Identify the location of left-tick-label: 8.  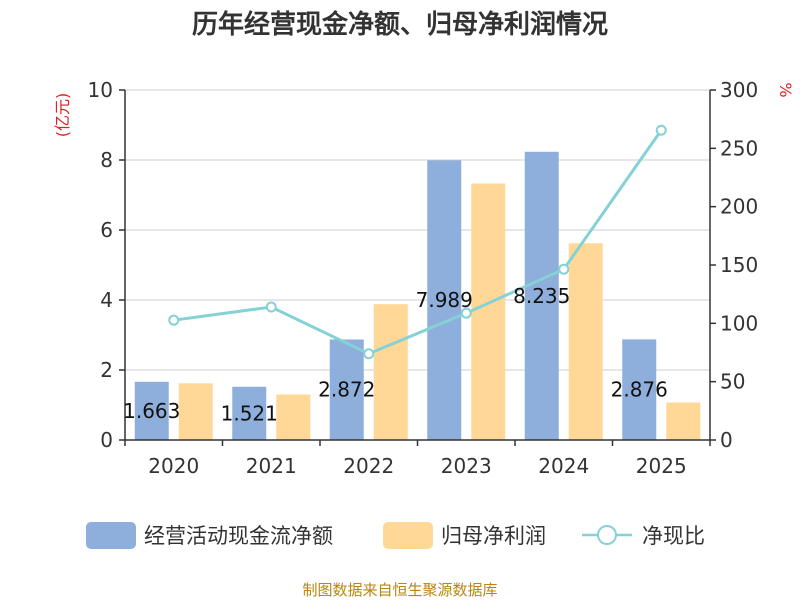
(106, 160).